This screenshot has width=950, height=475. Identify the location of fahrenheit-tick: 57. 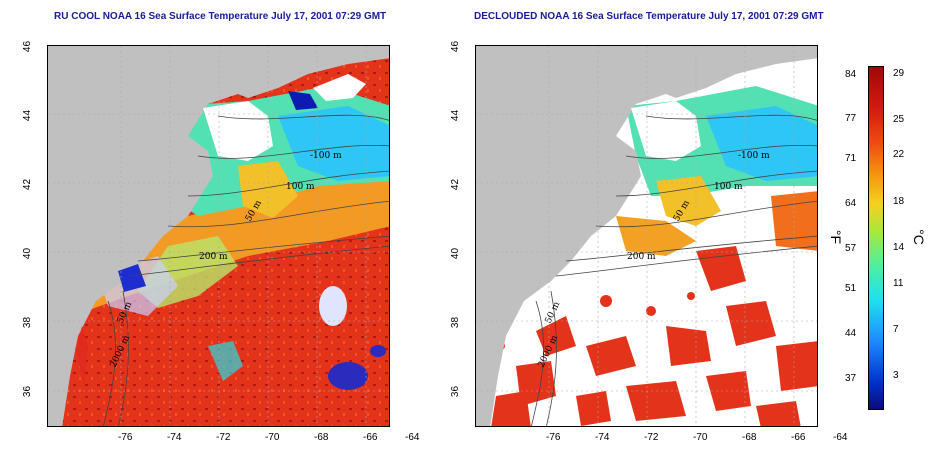
(851, 248).